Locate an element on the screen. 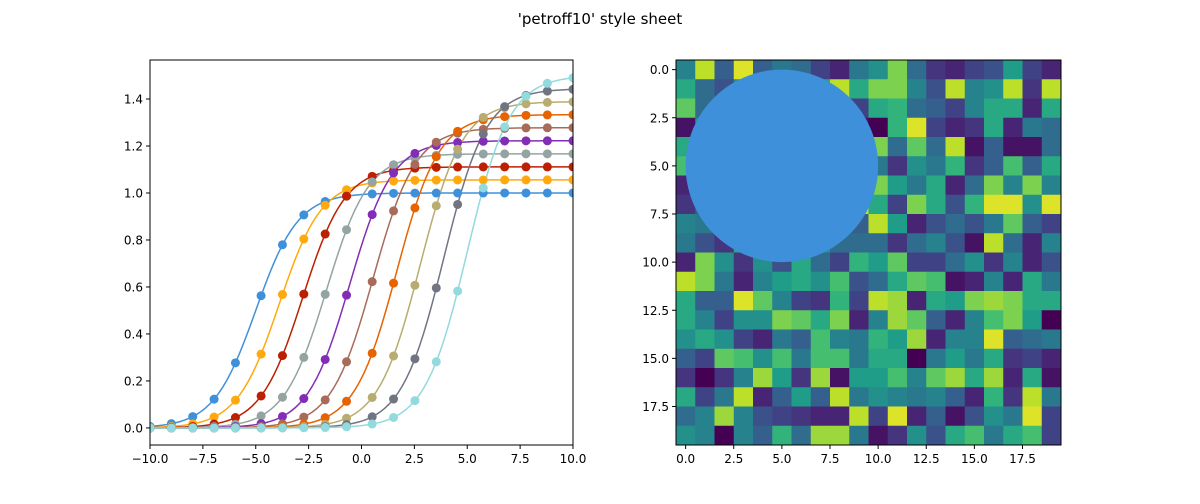  y-tick-label: 0.0 is located at coordinates (659, 70).